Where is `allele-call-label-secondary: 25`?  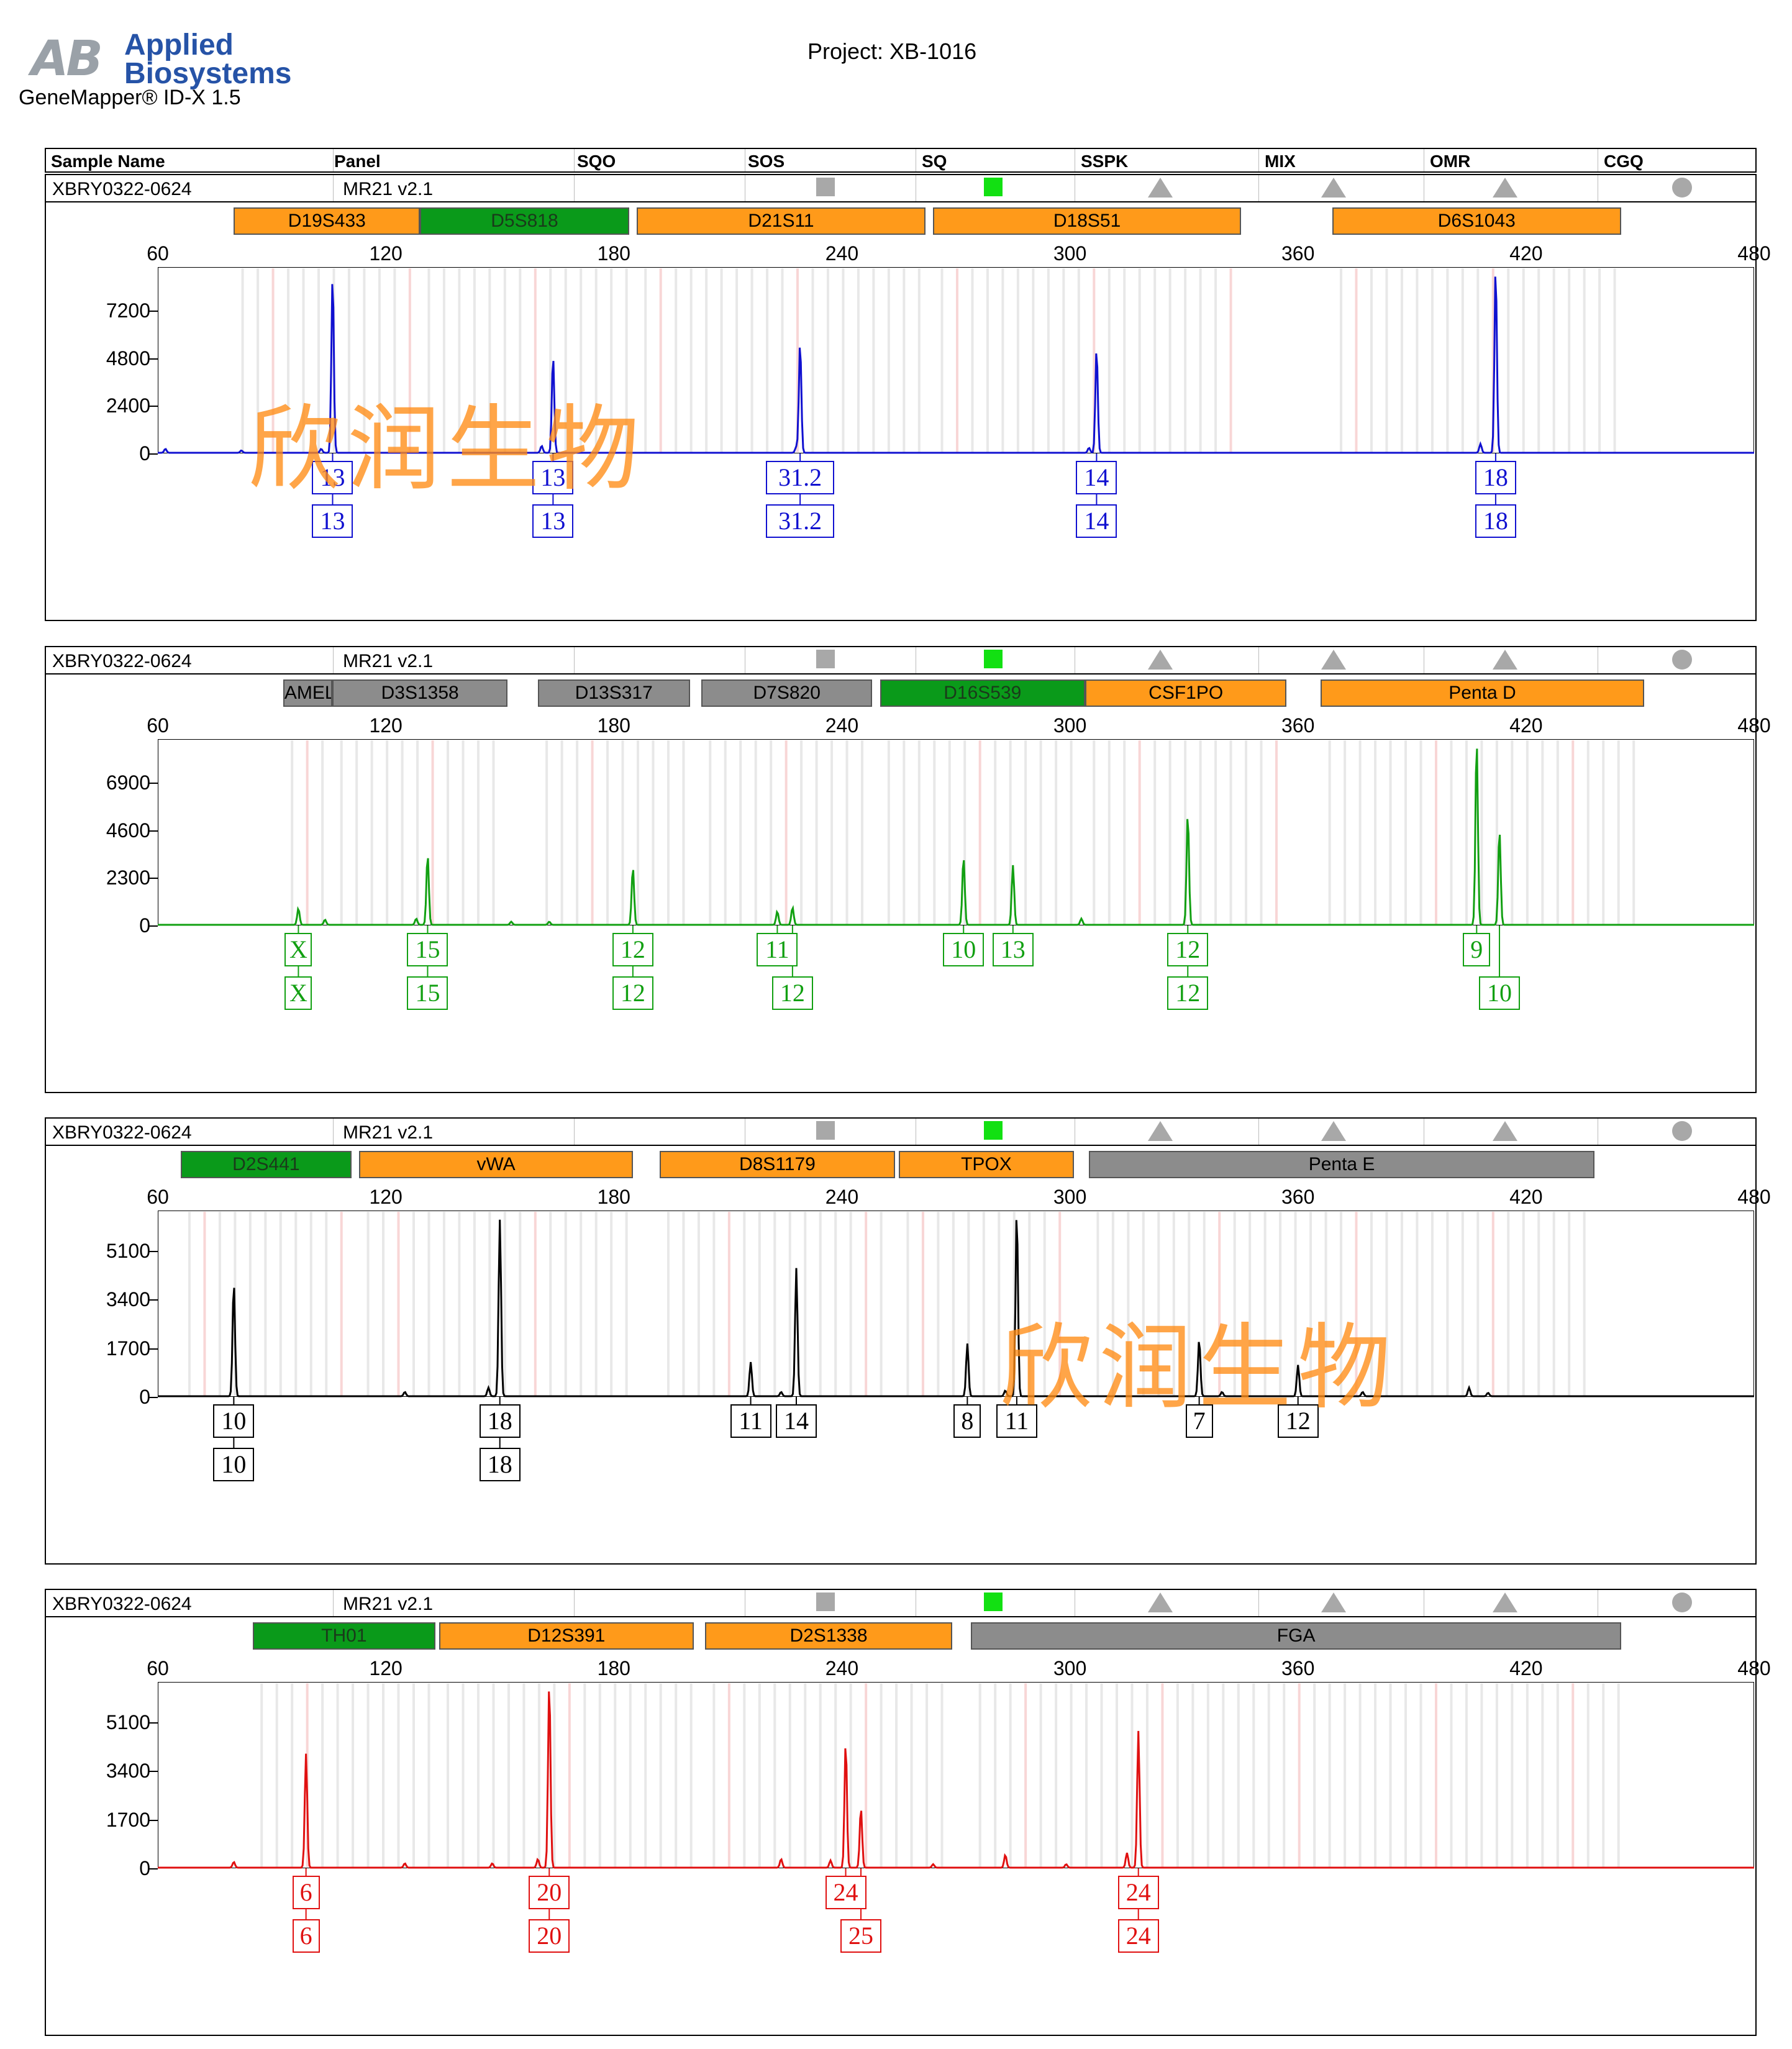 allele-call-label-secondary: 25 is located at coordinates (861, 1936).